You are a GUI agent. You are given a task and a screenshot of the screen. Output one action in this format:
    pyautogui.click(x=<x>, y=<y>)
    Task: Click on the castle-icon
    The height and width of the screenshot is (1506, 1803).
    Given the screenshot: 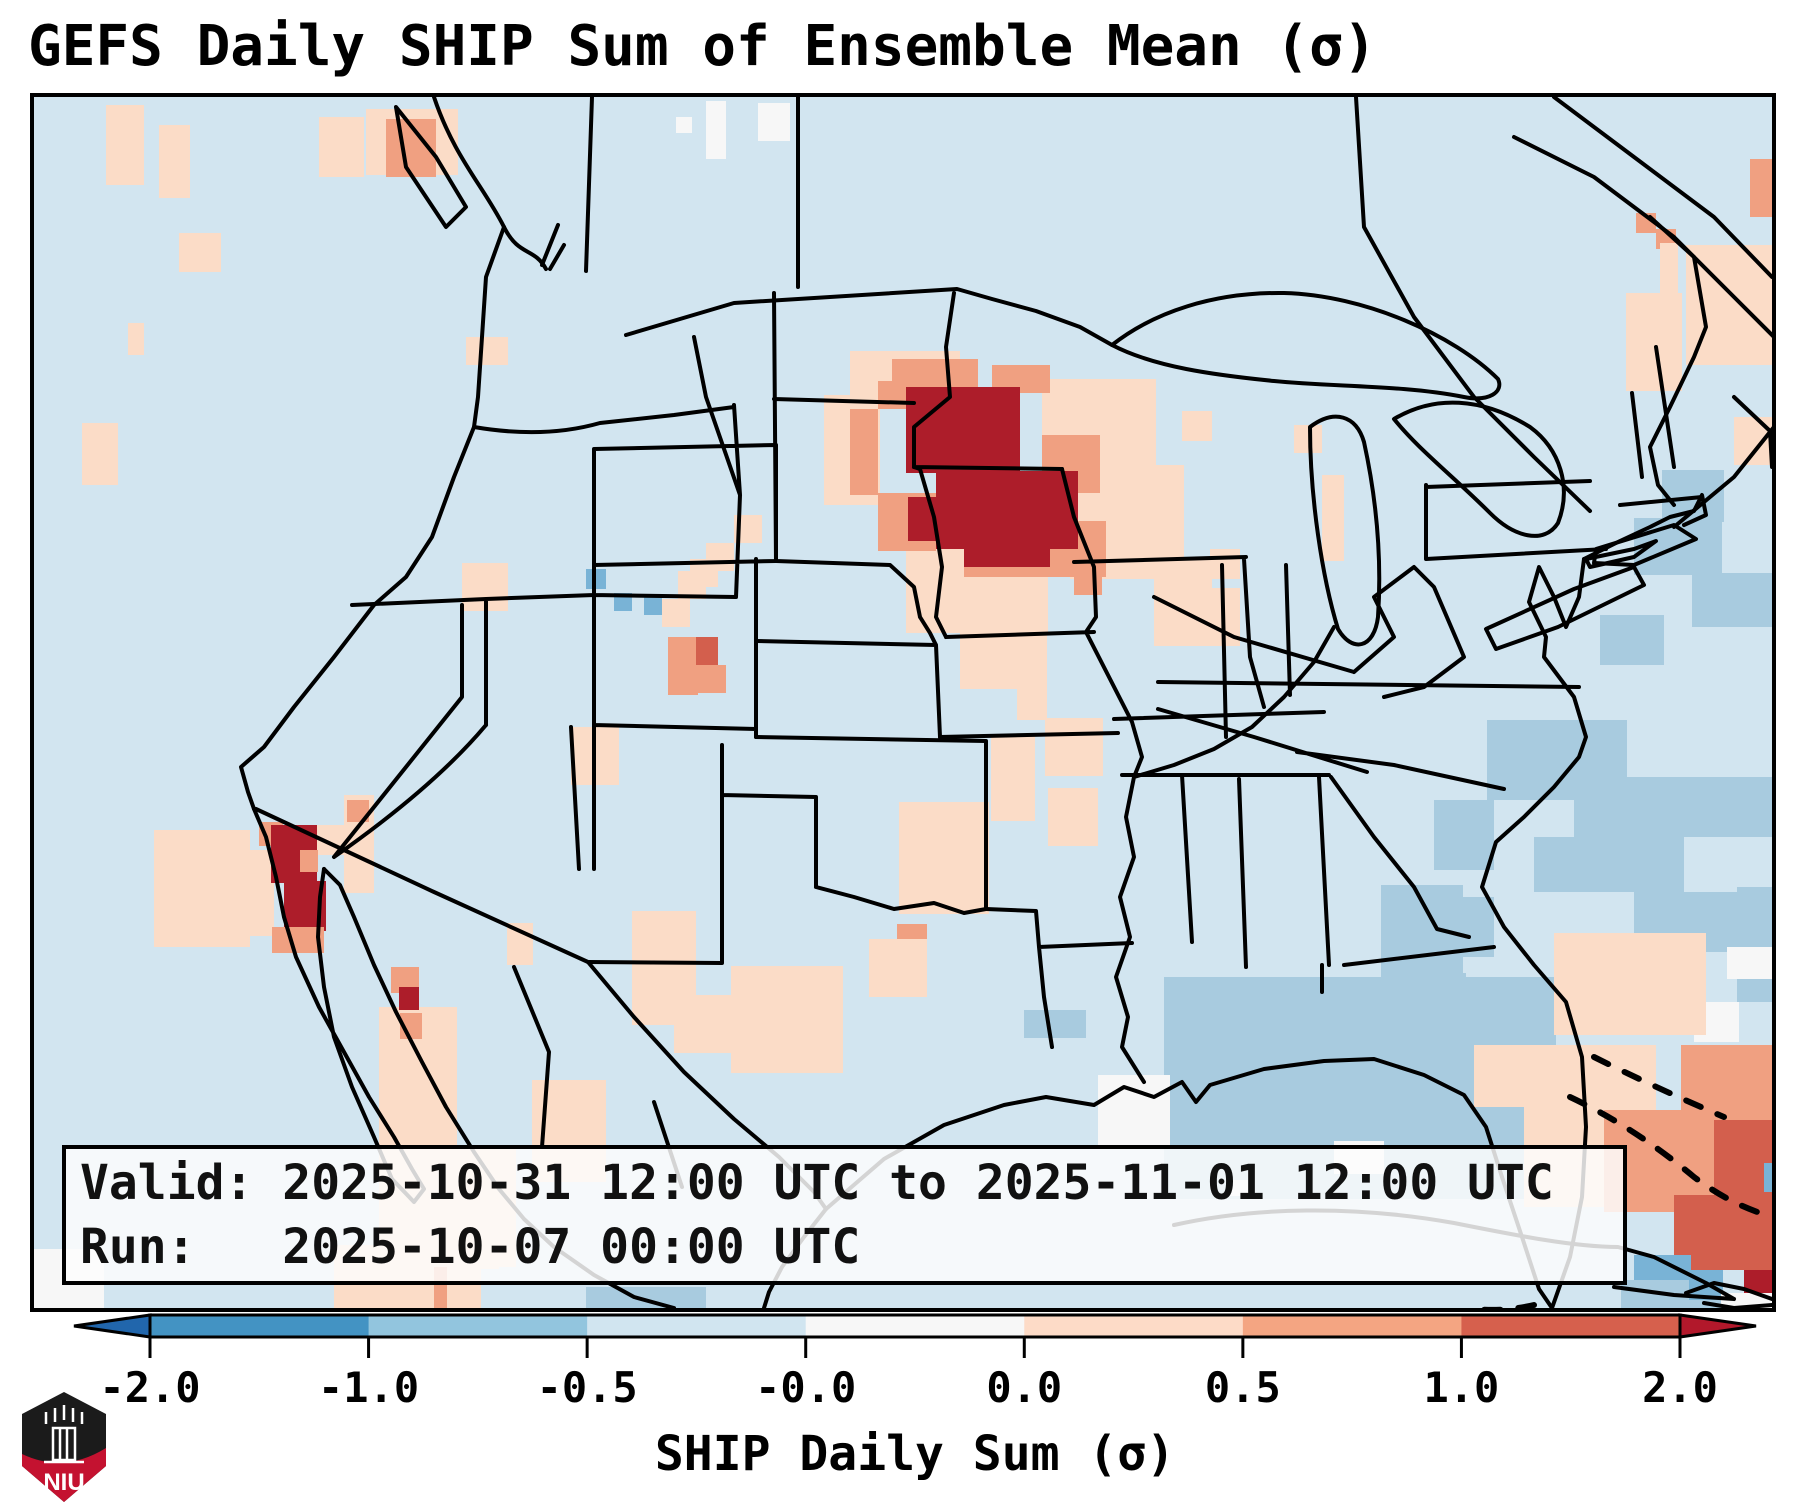 What is the action you would take?
    pyautogui.click(x=64, y=1434)
    